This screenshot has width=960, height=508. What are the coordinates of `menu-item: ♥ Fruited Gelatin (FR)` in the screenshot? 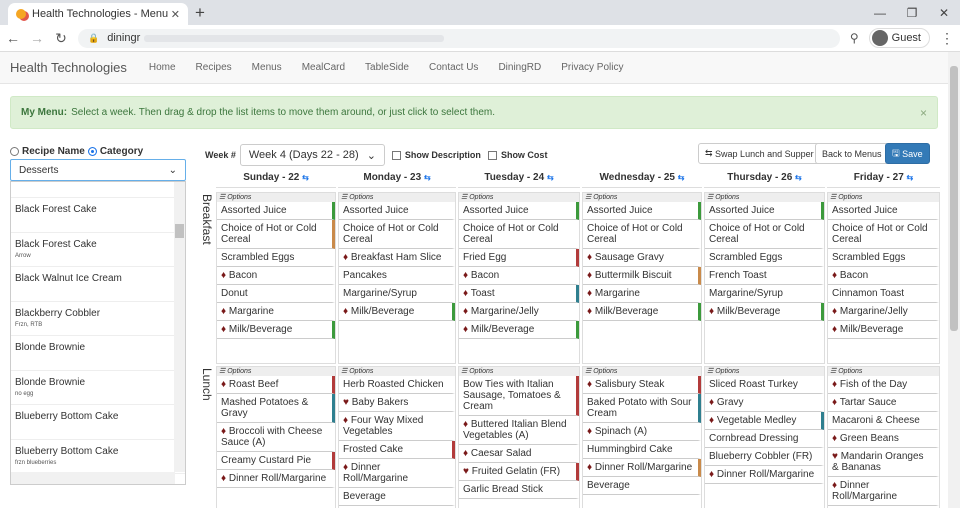 It's located at (519, 472).